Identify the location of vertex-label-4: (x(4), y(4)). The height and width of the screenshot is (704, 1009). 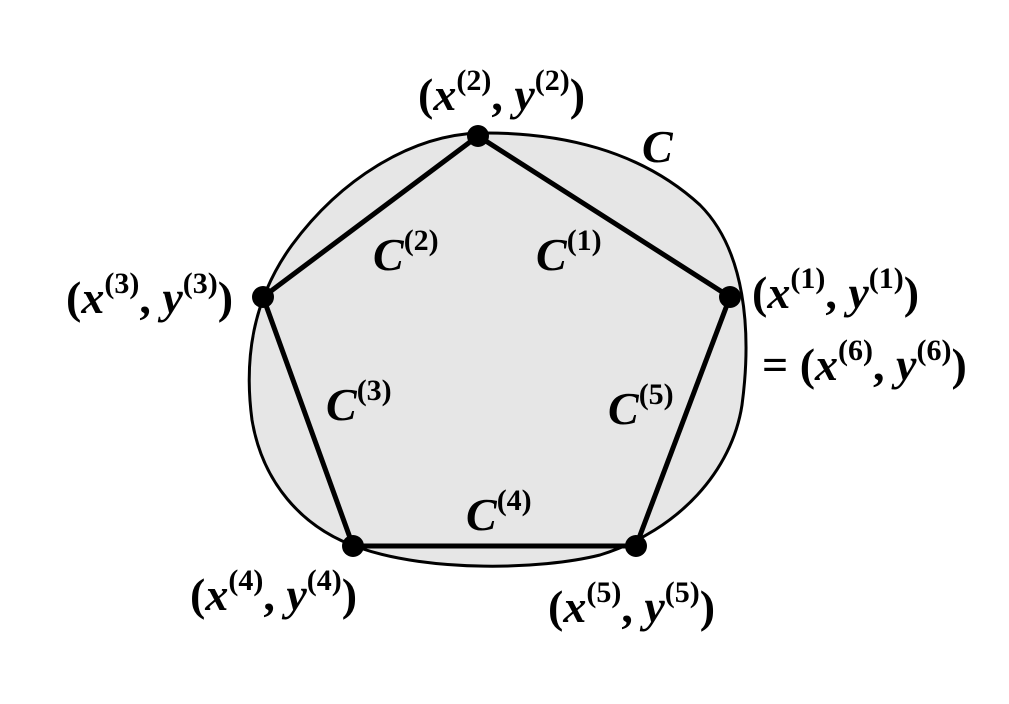
(273, 592).